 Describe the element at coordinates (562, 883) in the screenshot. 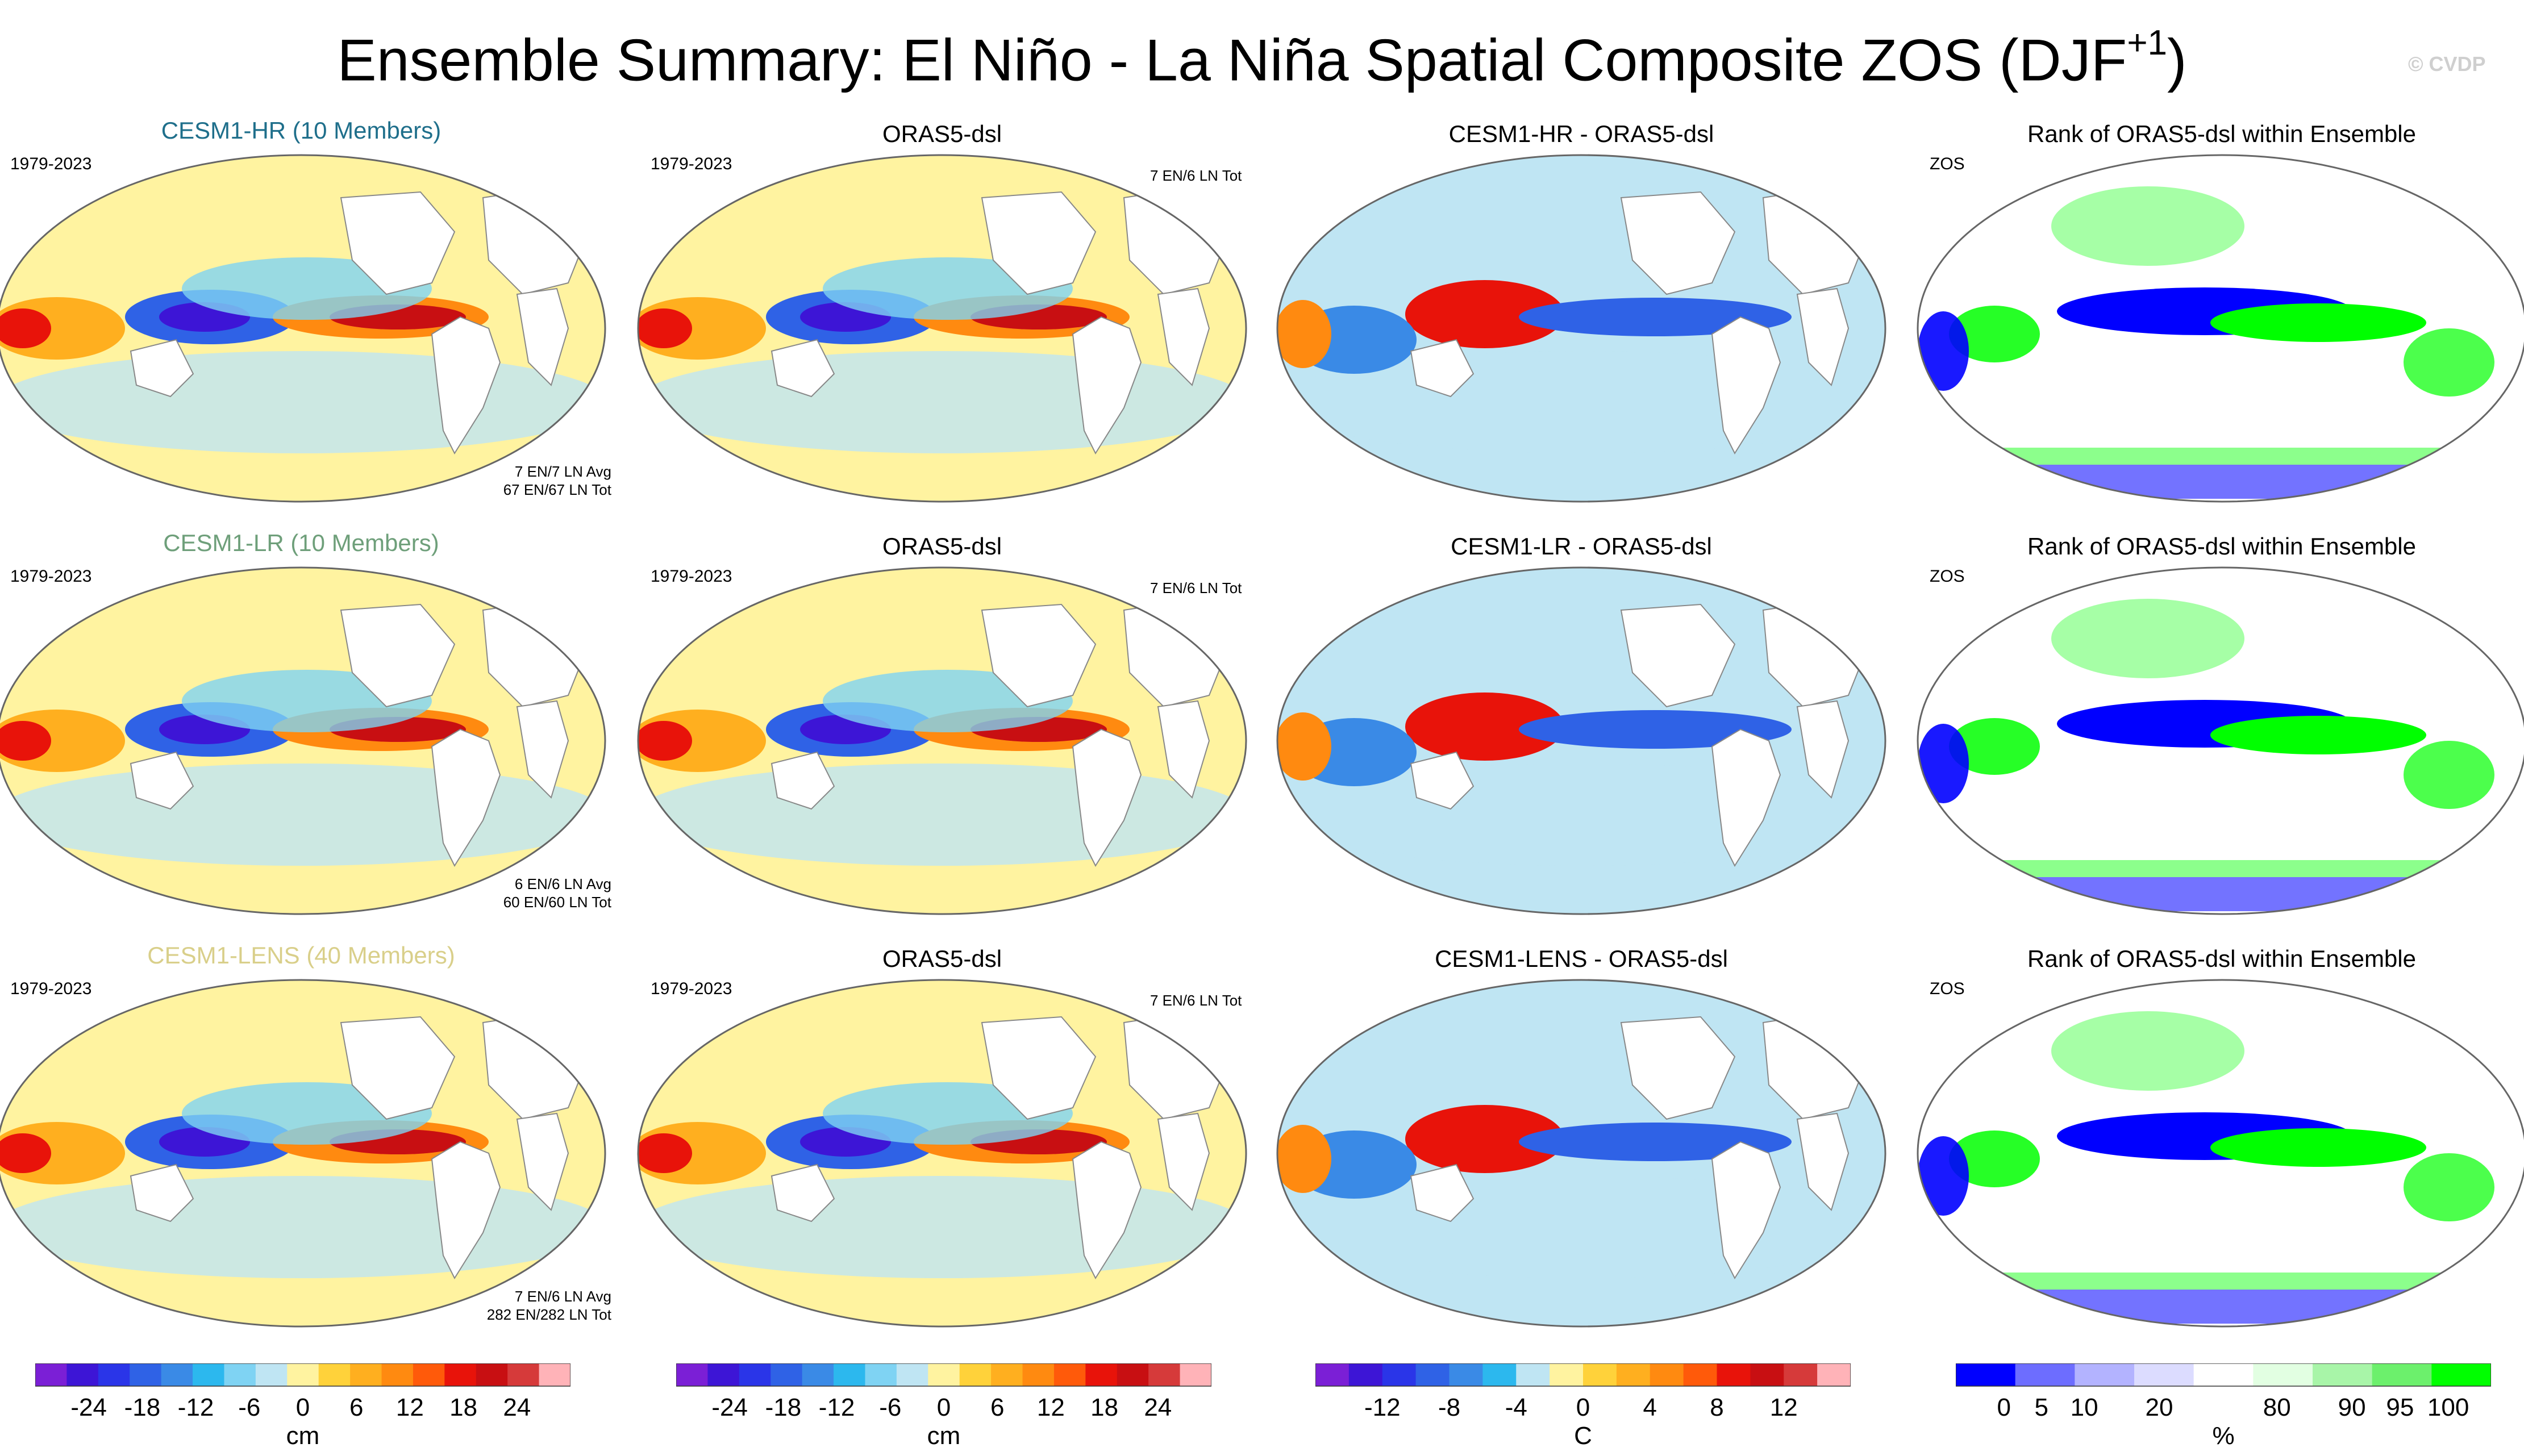

I see `model-event-avg: 6 EN/6 LN Avg` at that location.